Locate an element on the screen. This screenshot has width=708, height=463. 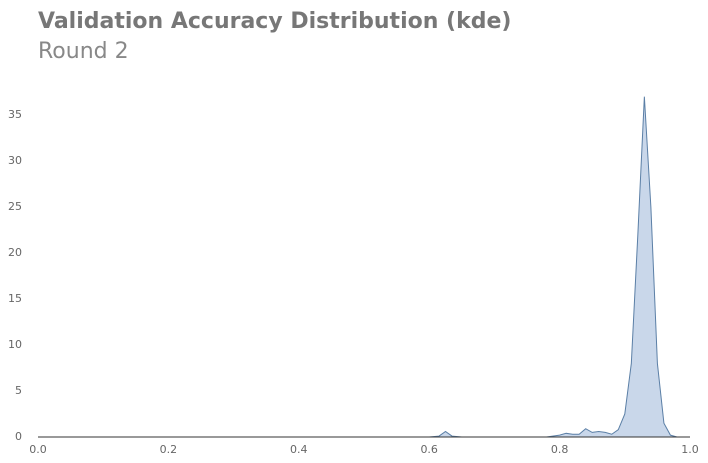
x-tick-label: 0.8 is located at coordinates (560, 449).